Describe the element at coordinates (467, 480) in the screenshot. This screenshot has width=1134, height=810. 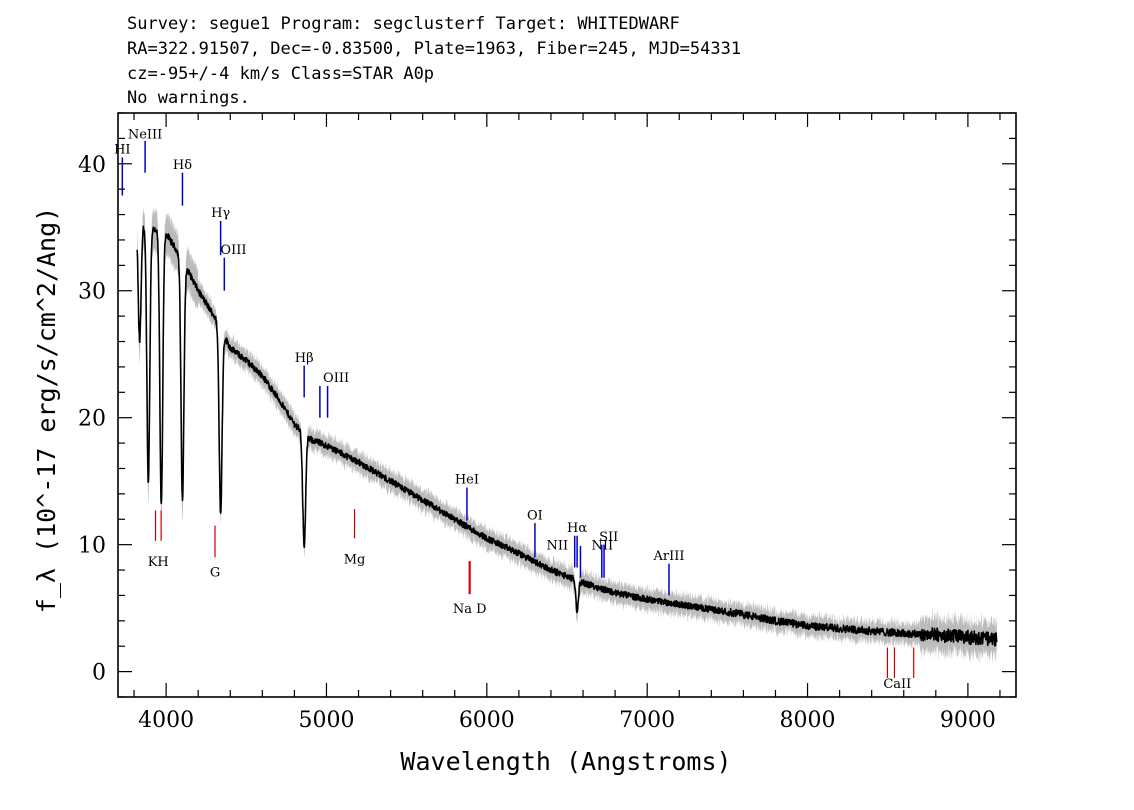
I see `line-label: HeI` at that location.